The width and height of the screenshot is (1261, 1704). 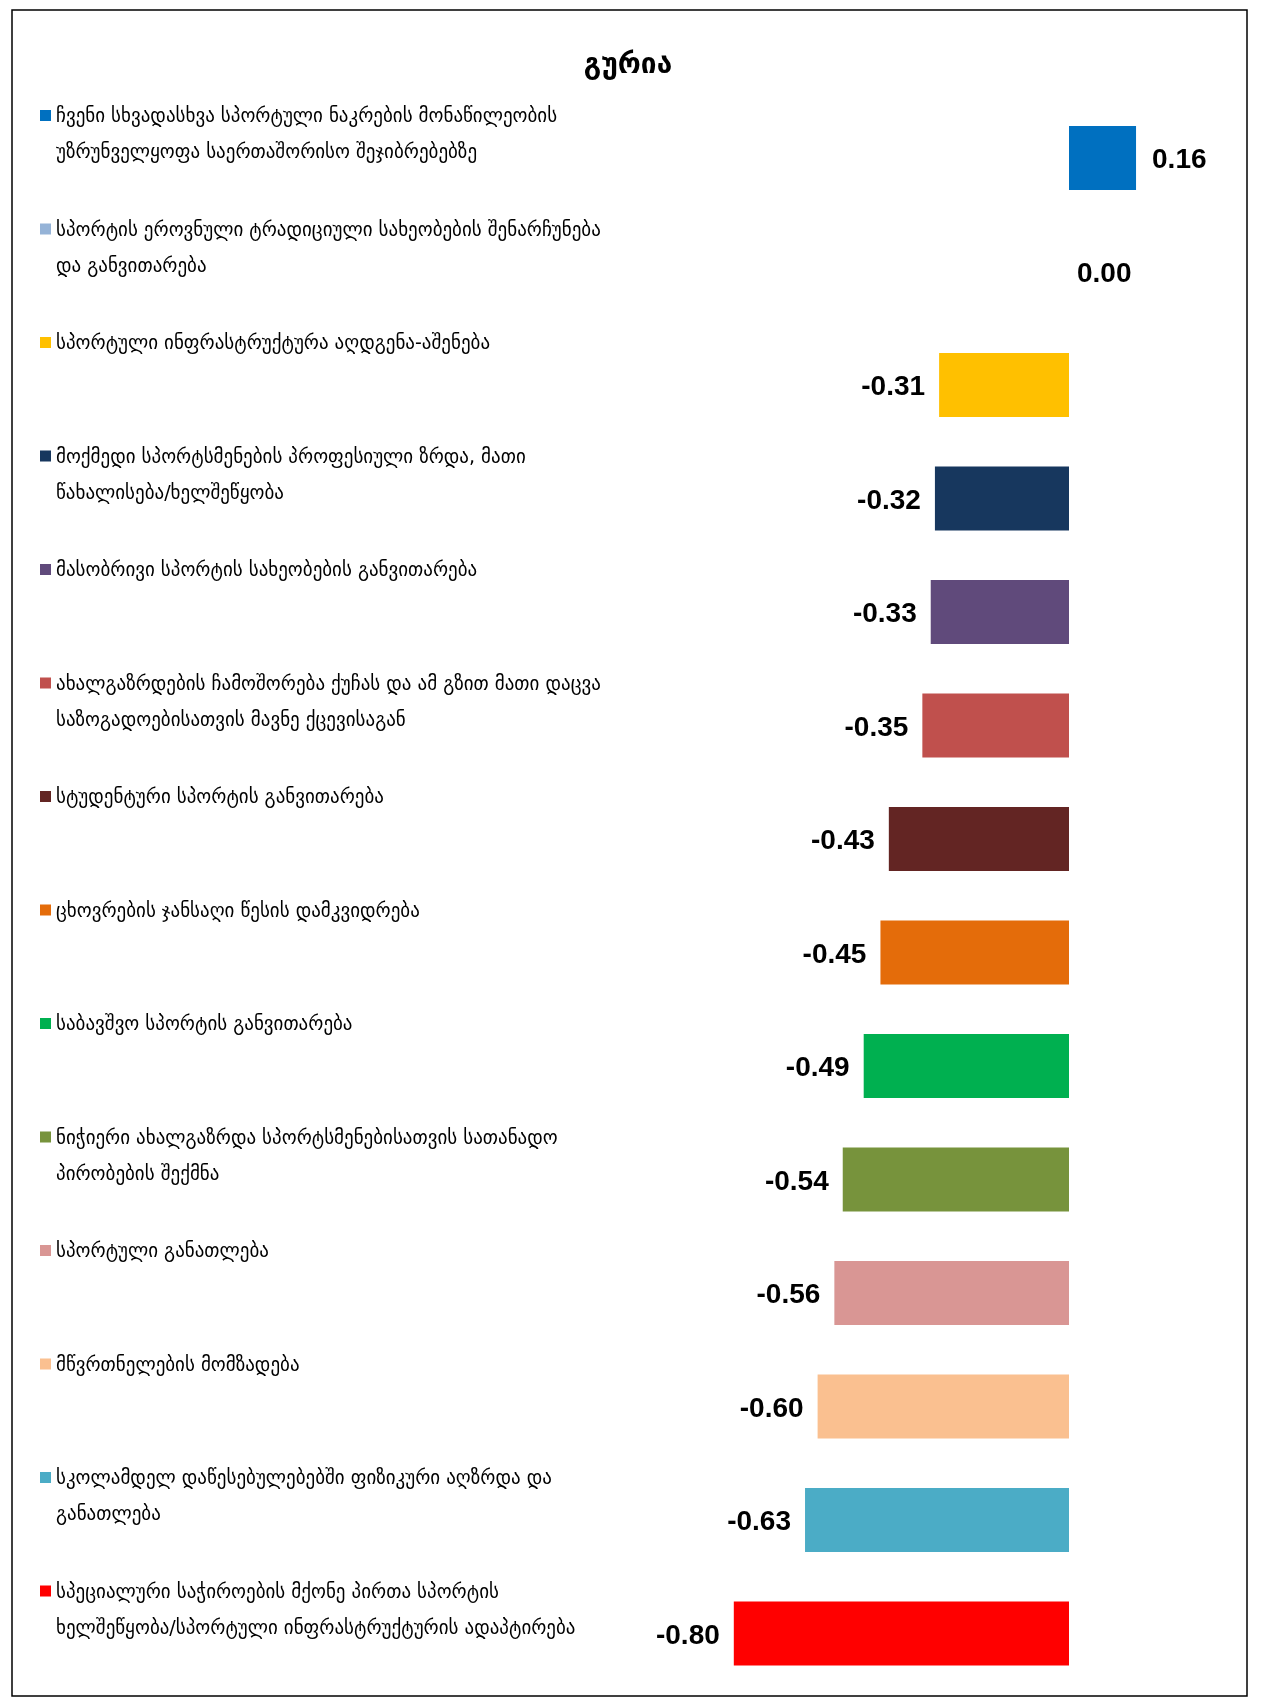 I want to click on data-label: -0.35, so click(x=876, y=726).